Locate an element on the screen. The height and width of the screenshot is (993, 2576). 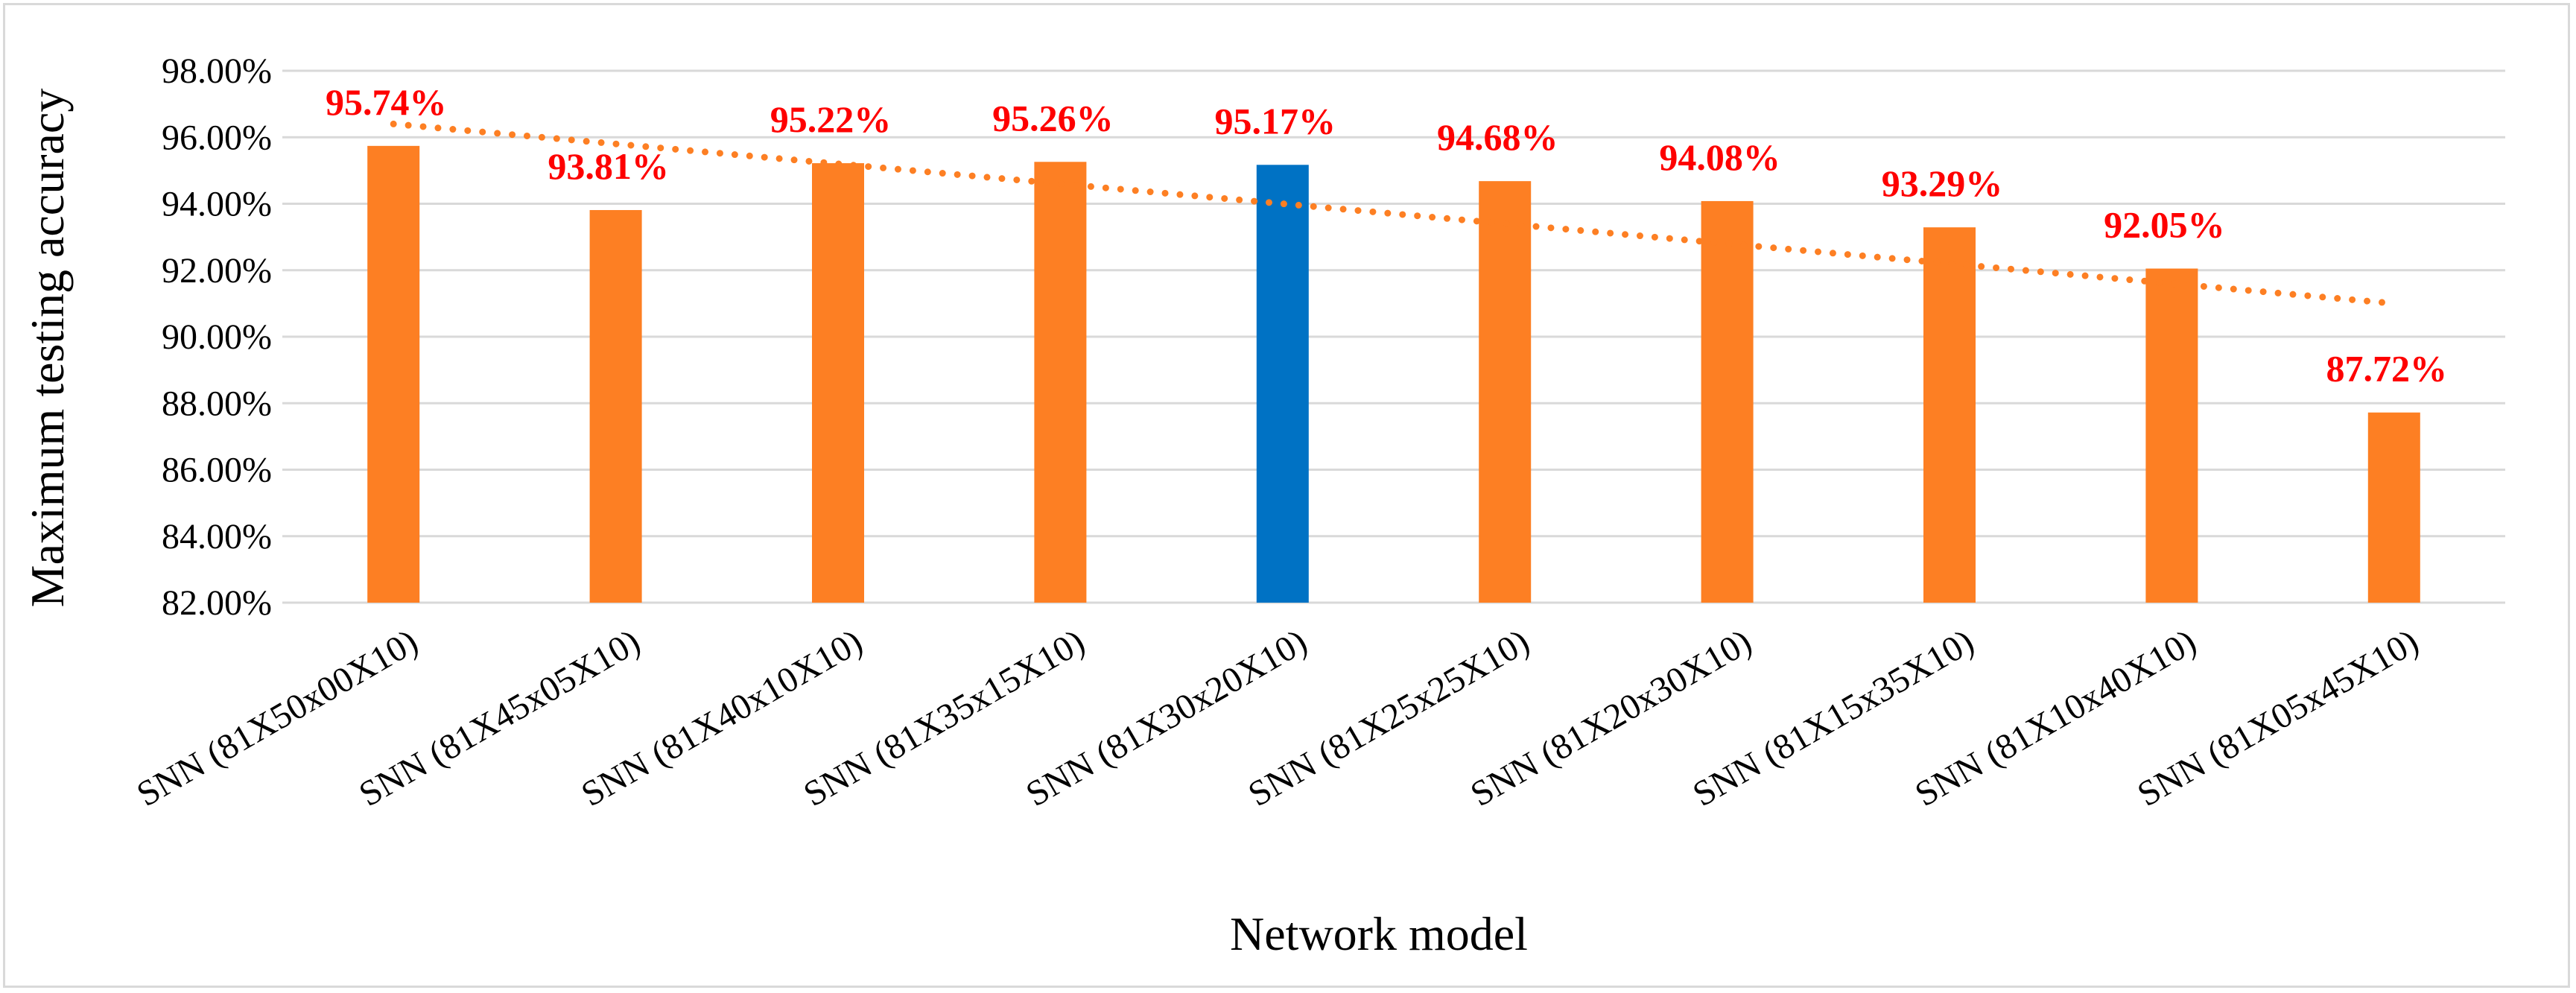
data-label: 93.81% is located at coordinates (609, 166).